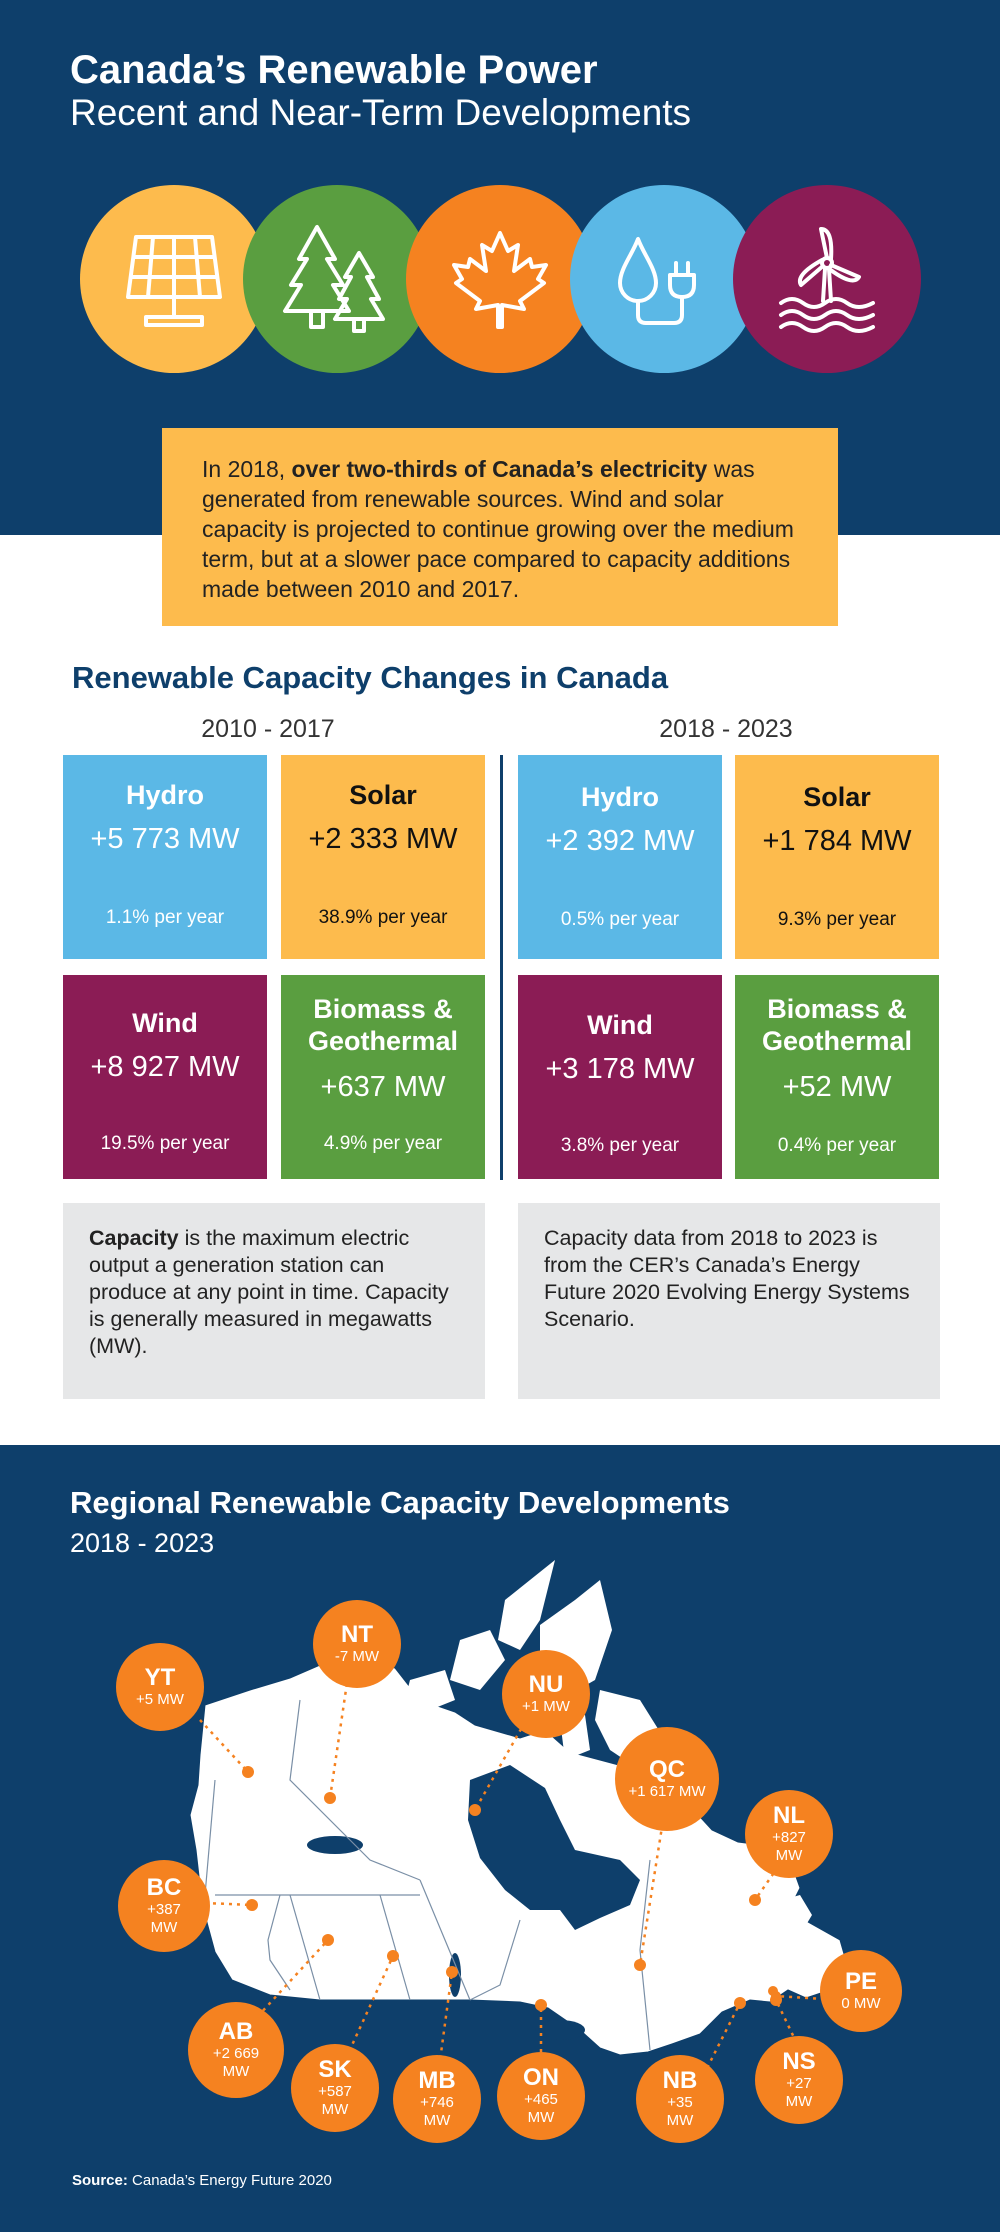 This screenshot has height=2232, width=1000. Describe the element at coordinates (160, 1677) in the screenshot. I see `region-code: YT` at that location.